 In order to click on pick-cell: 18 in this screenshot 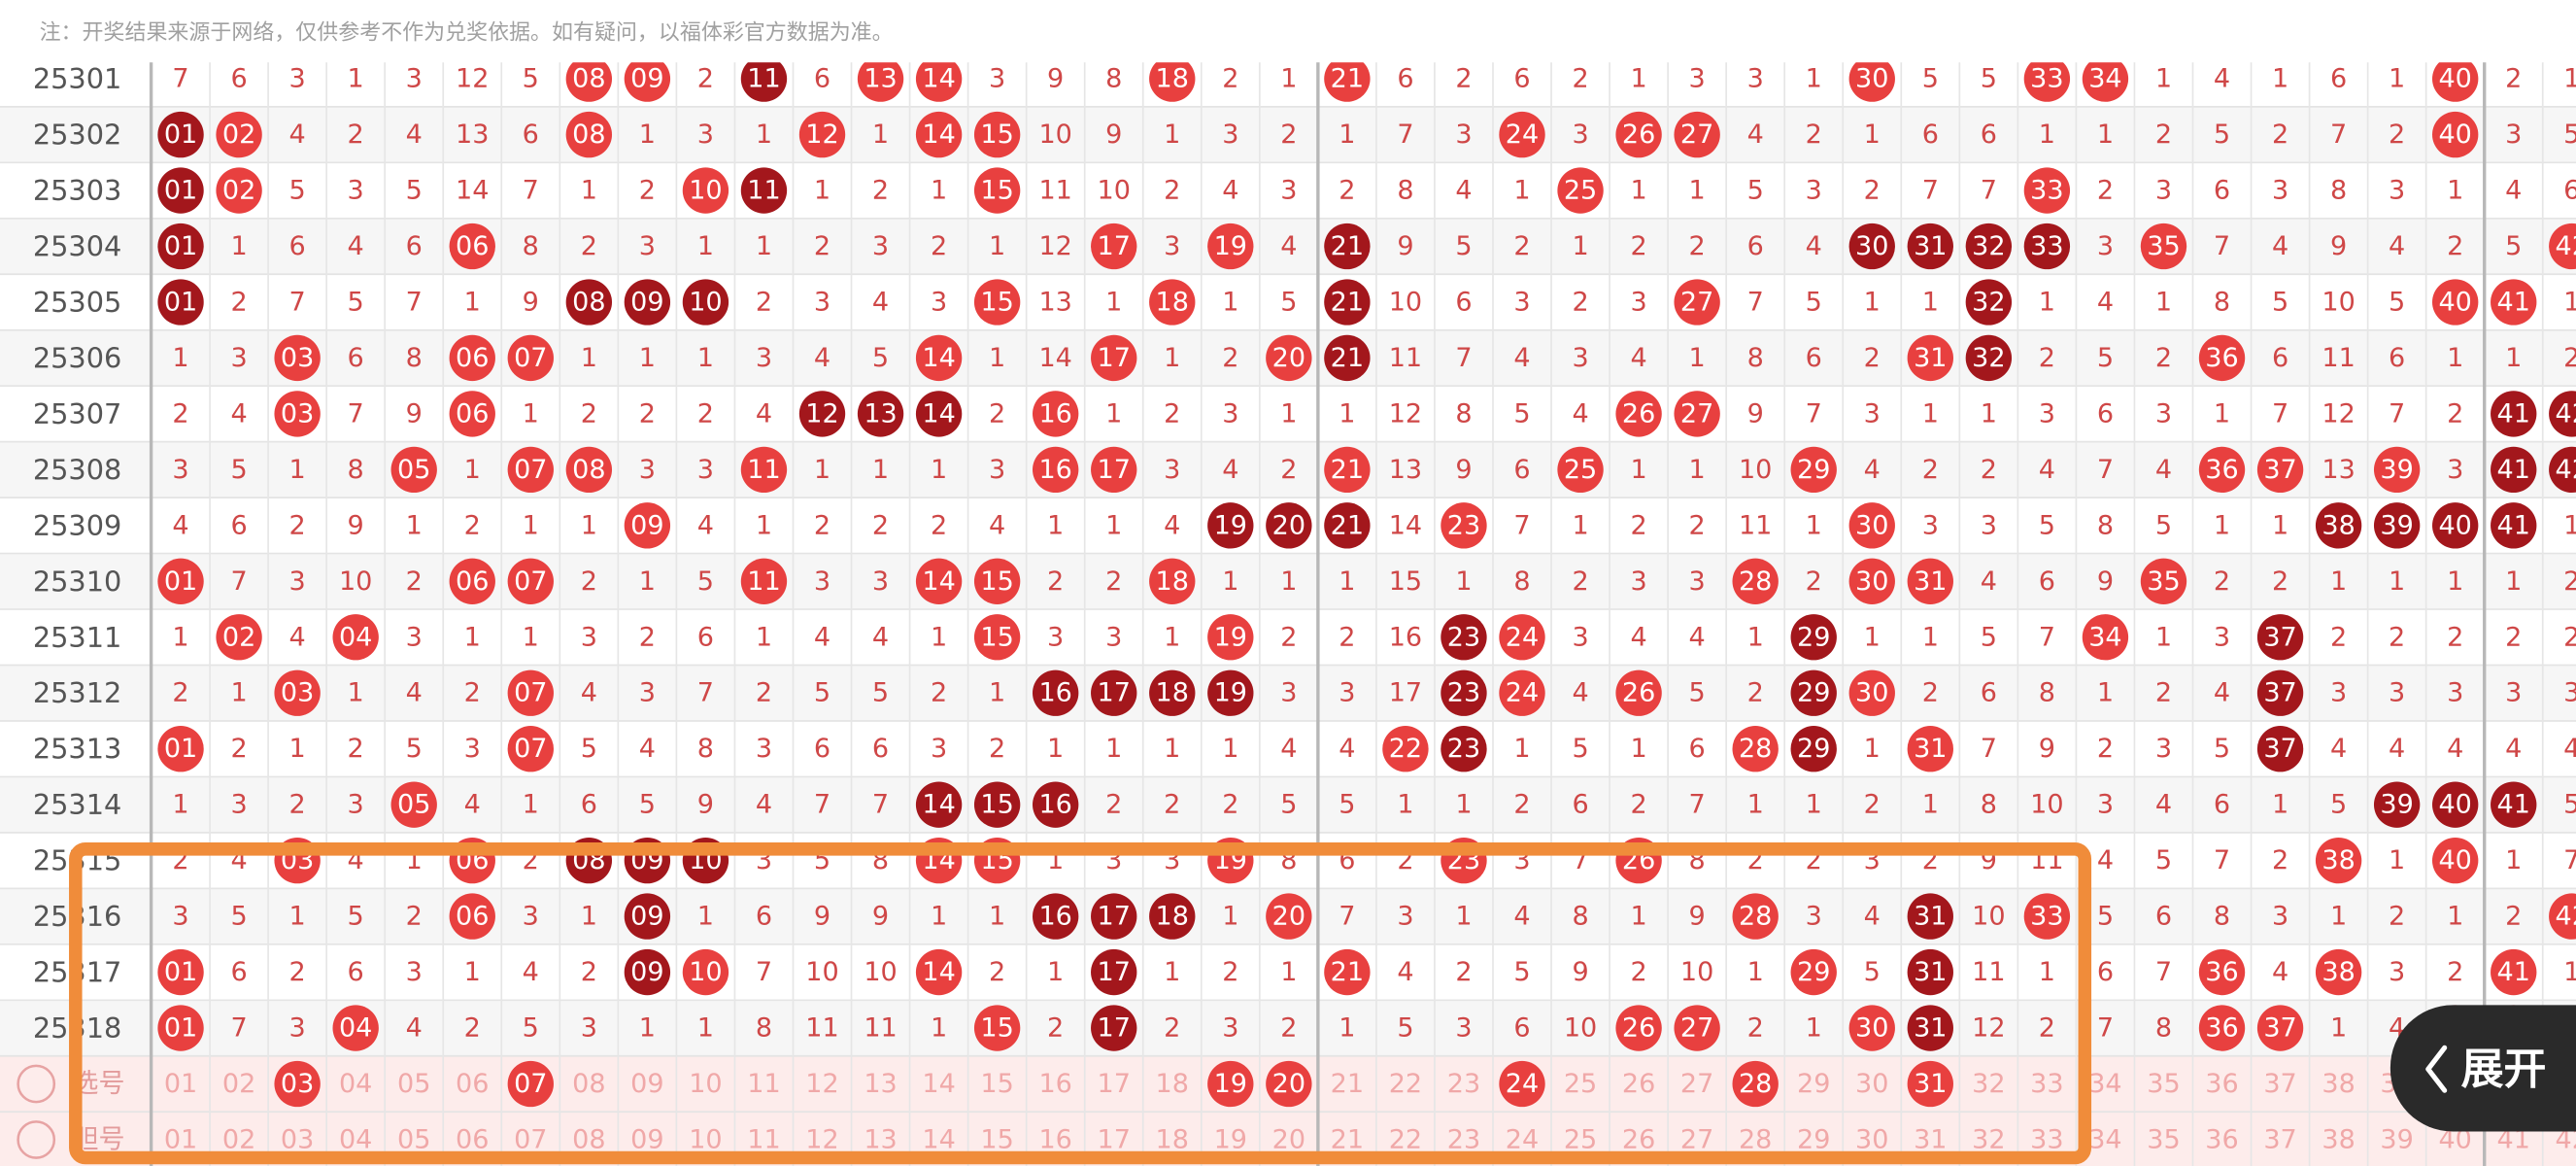, I will do `click(1172, 1139)`.